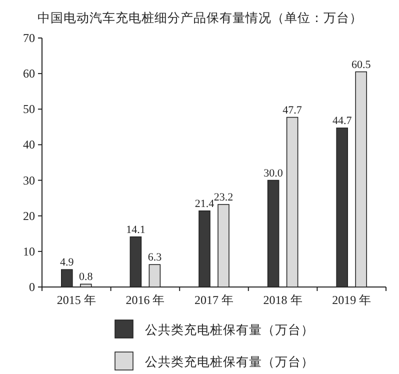 The width and height of the screenshot is (399, 374). Describe the element at coordinates (155, 258) in the screenshot. I see `data-label: 6.3` at that location.